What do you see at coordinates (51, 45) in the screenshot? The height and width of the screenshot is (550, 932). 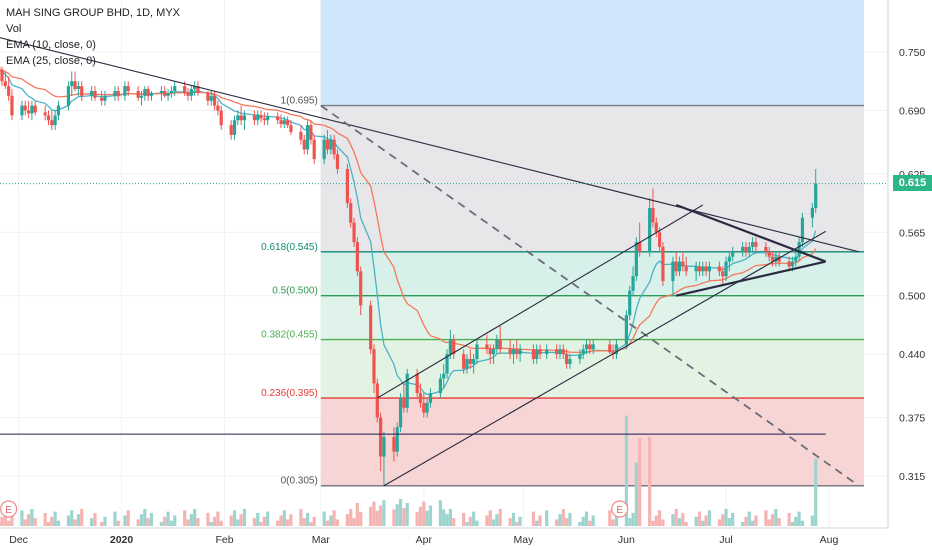 I see `ema10-legend: EMA (10, close, 0)` at bounding box center [51, 45].